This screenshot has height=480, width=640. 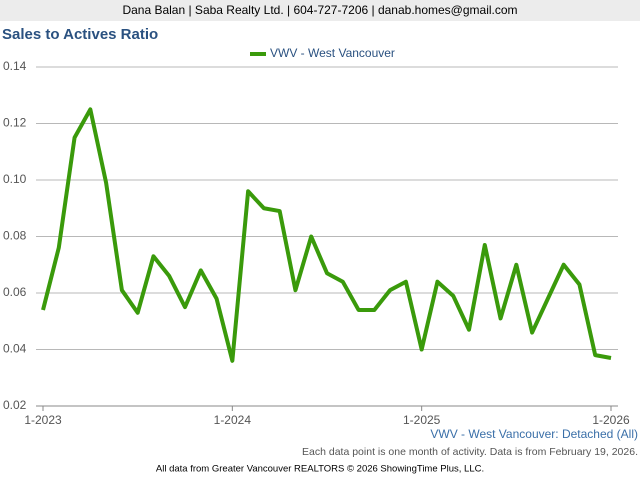 I want to click on header-band, so click(x=320, y=10).